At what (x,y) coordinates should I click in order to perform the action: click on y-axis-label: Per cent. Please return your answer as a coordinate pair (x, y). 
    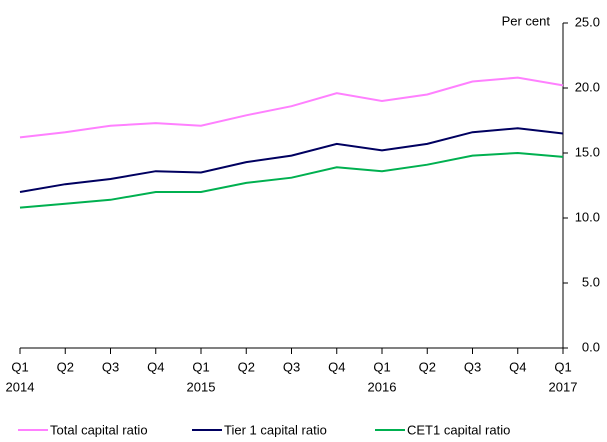
    Looking at the image, I should click on (526, 20).